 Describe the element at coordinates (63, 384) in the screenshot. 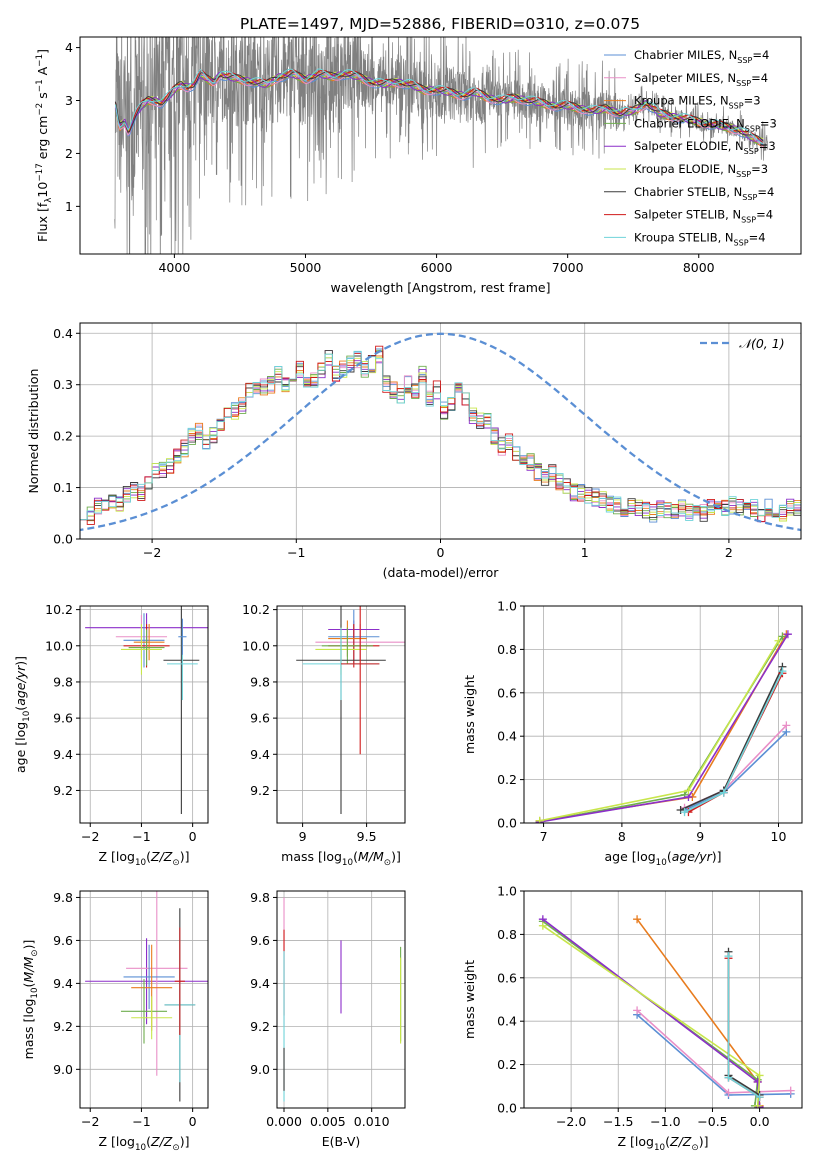

I see `y-tick-label: 0.3` at that location.